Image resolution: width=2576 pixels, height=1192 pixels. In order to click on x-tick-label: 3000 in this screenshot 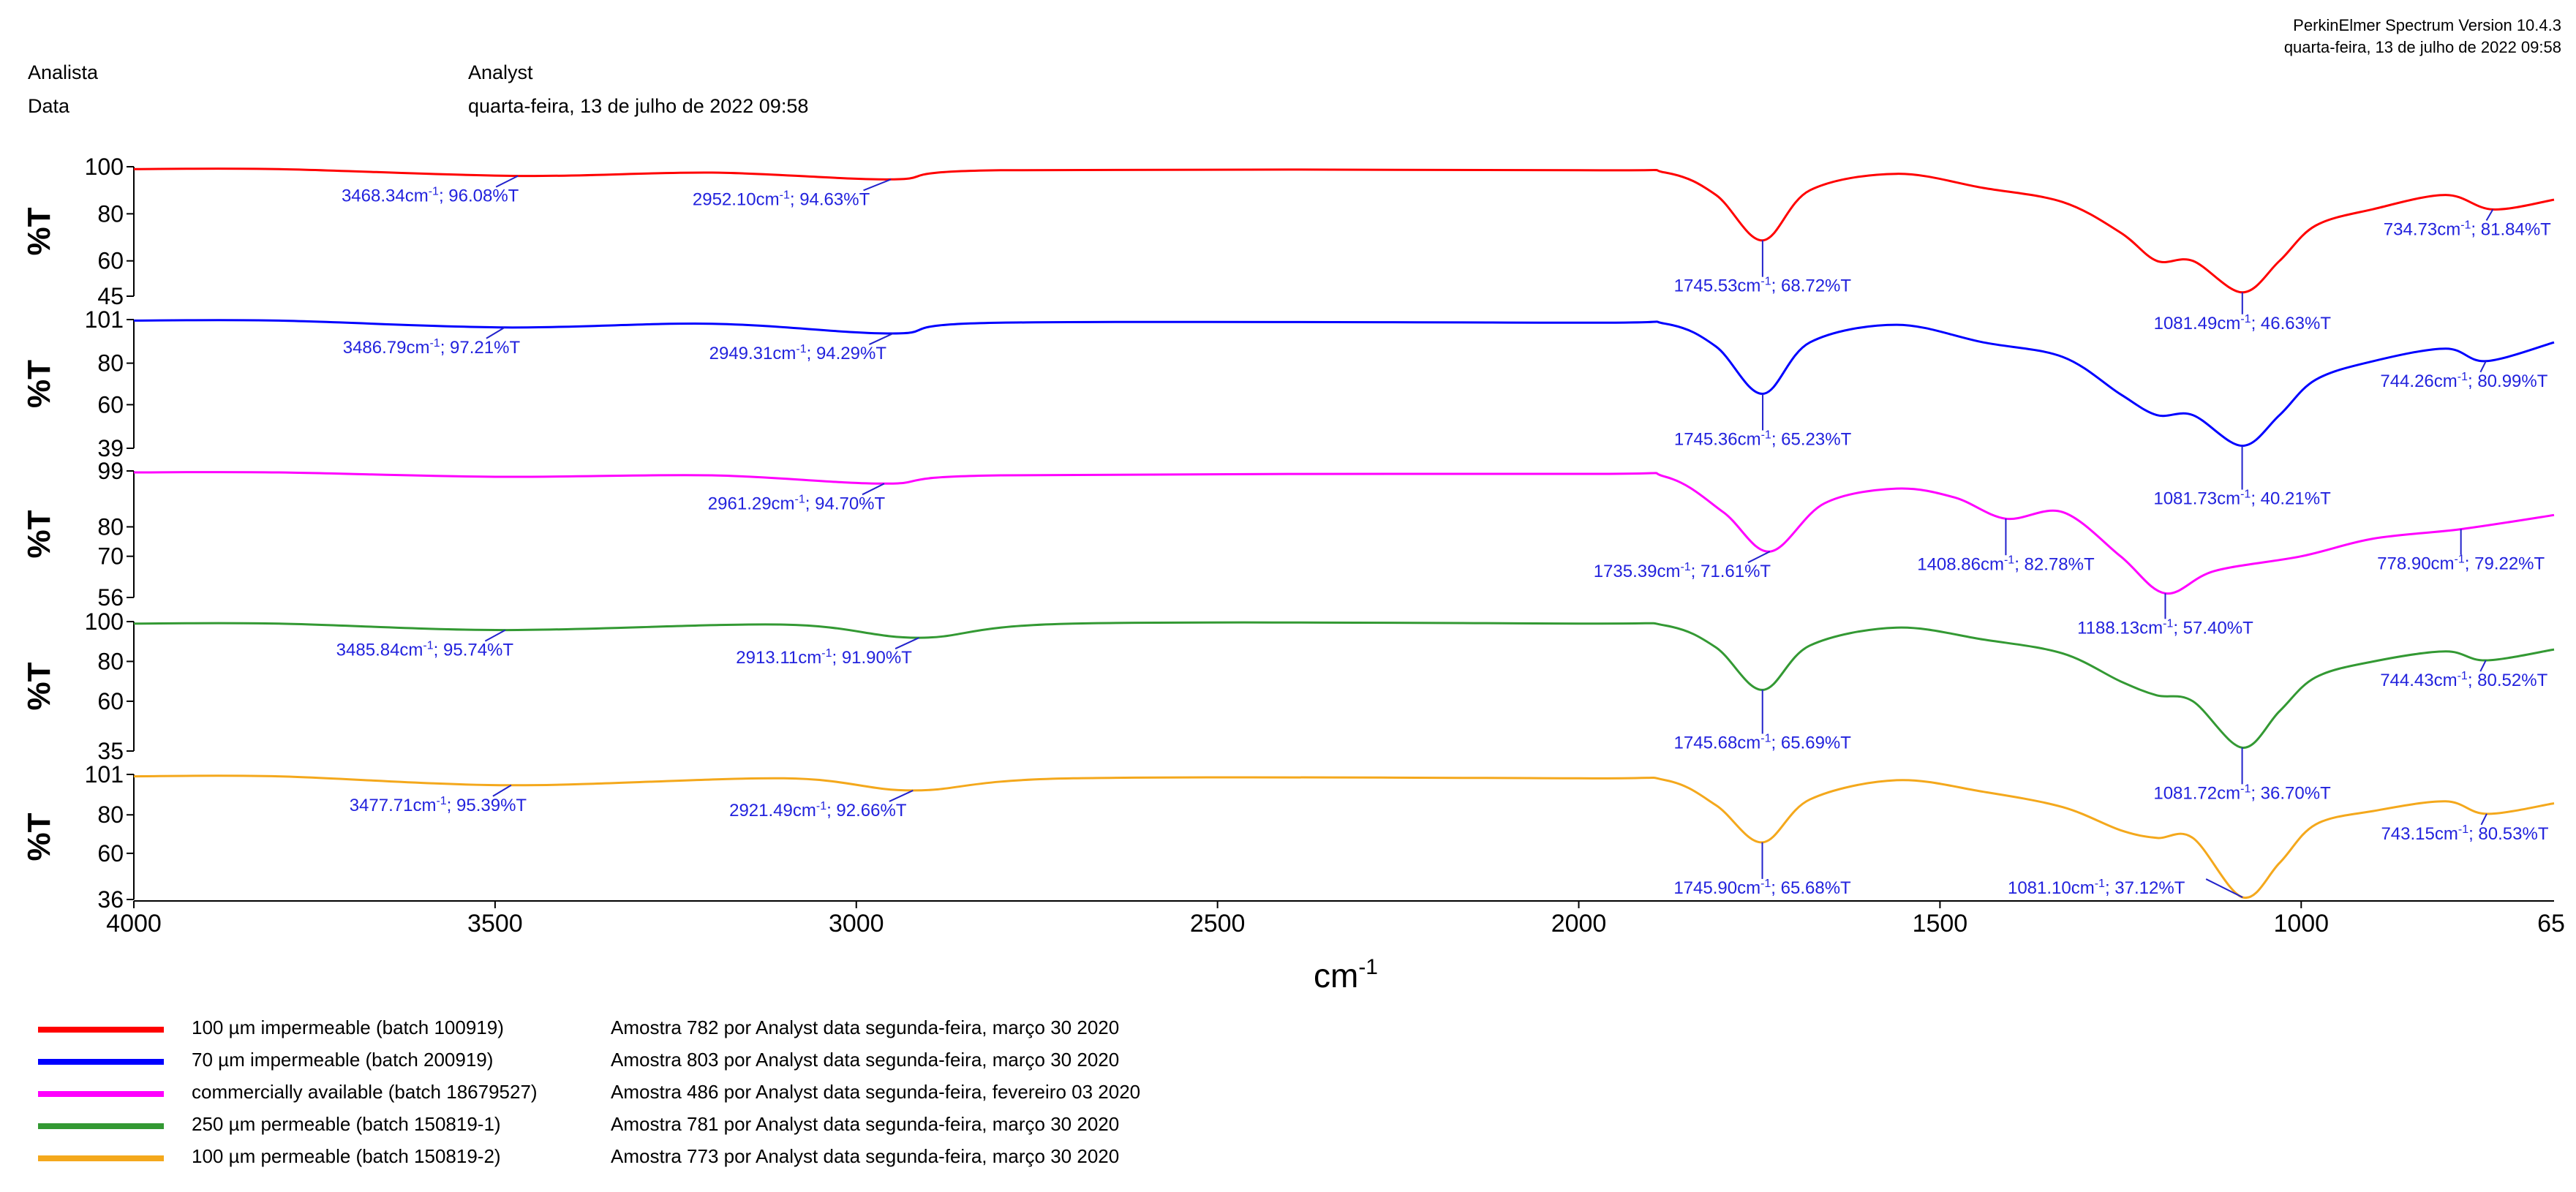, I will do `click(856, 924)`.